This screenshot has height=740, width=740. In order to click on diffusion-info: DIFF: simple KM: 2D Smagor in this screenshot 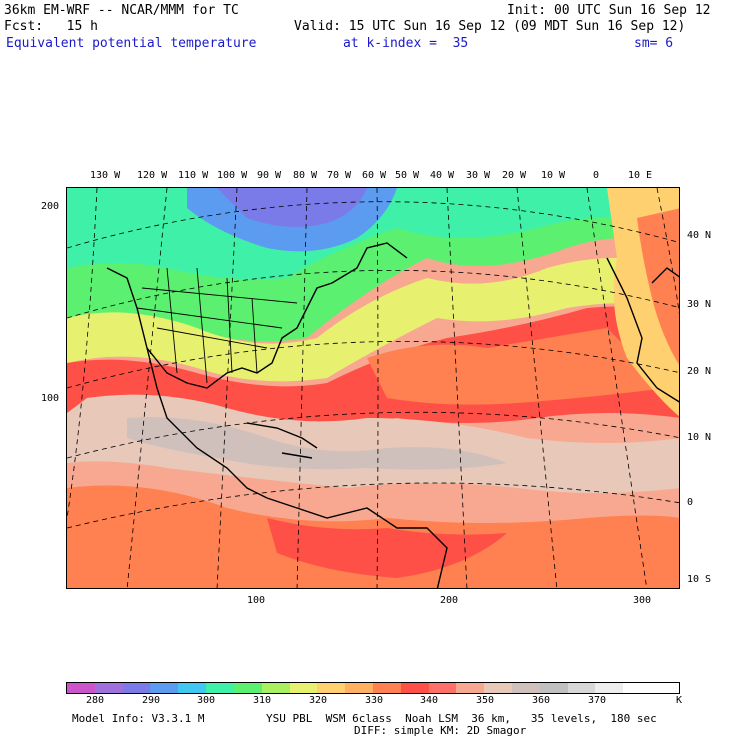, I will do `click(440, 730)`.